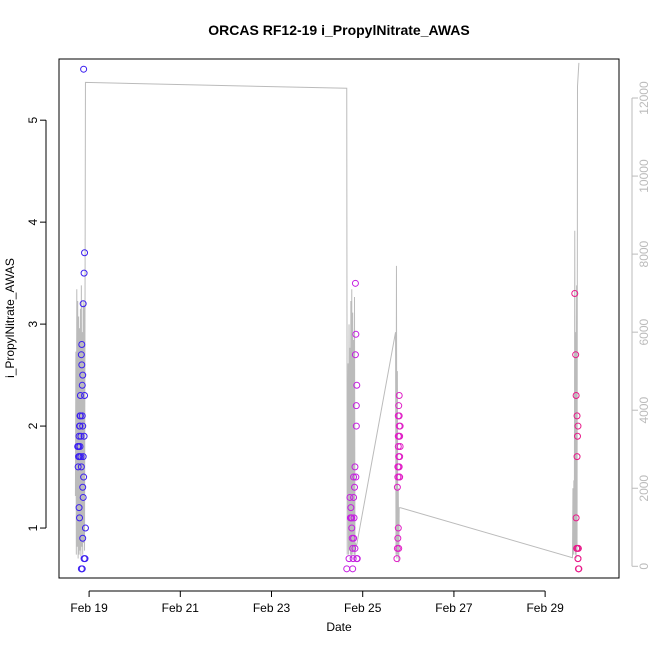  What do you see at coordinates (33, 221) in the screenshot?
I see `y-tick-label: 4` at bounding box center [33, 221].